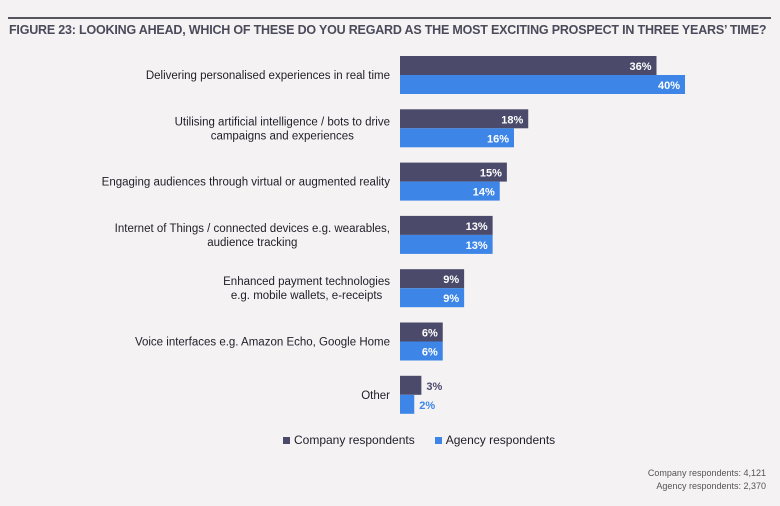  What do you see at coordinates (477, 246) in the screenshot?
I see `value-label-agency: 13%` at bounding box center [477, 246].